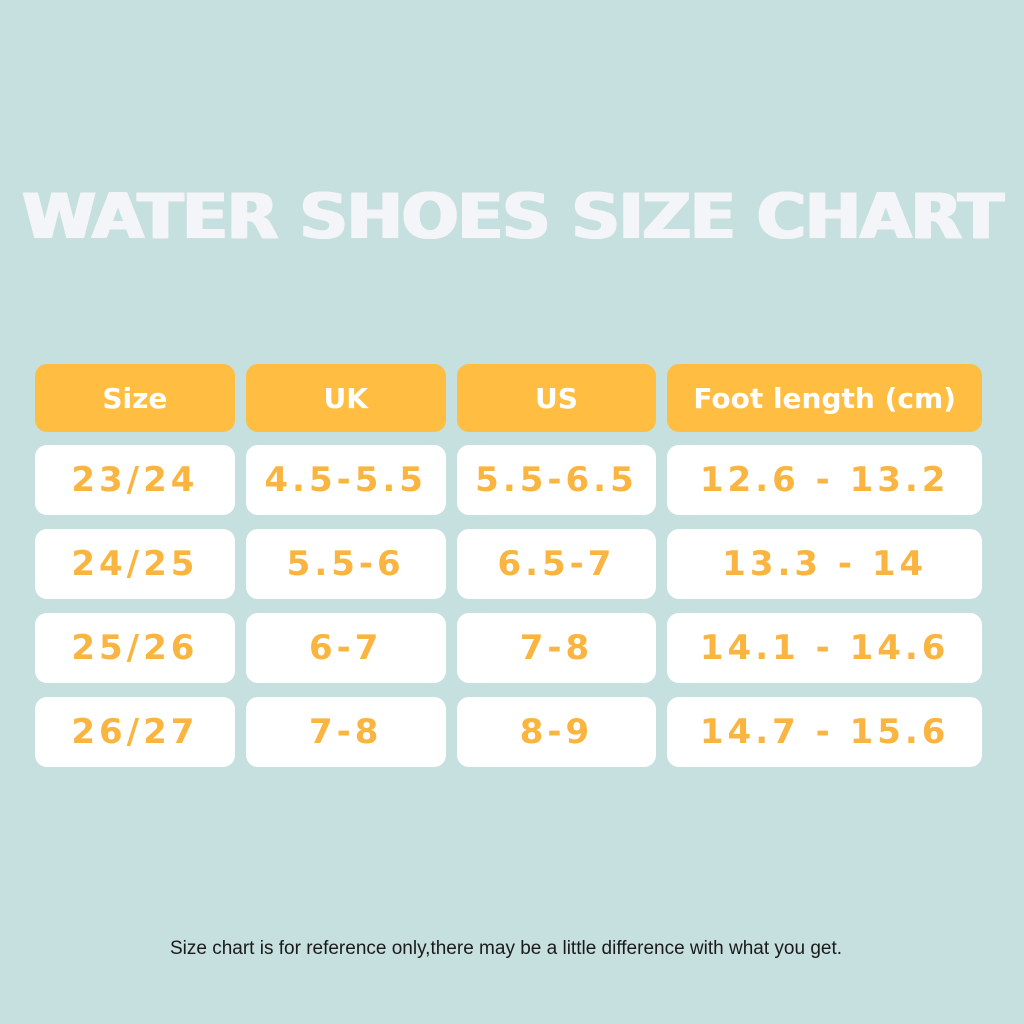 The width and height of the screenshot is (1024, 1024). I want to click on table-row: 25/26 6-7 7-8 14.1 - 14.6, so click(508, 648).